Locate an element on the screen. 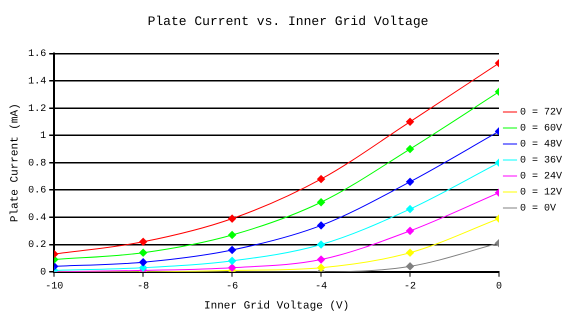 The width and height of the screenshot is (580, 320). legend-label: 0 = 0V is located at coordinates (538, 209).